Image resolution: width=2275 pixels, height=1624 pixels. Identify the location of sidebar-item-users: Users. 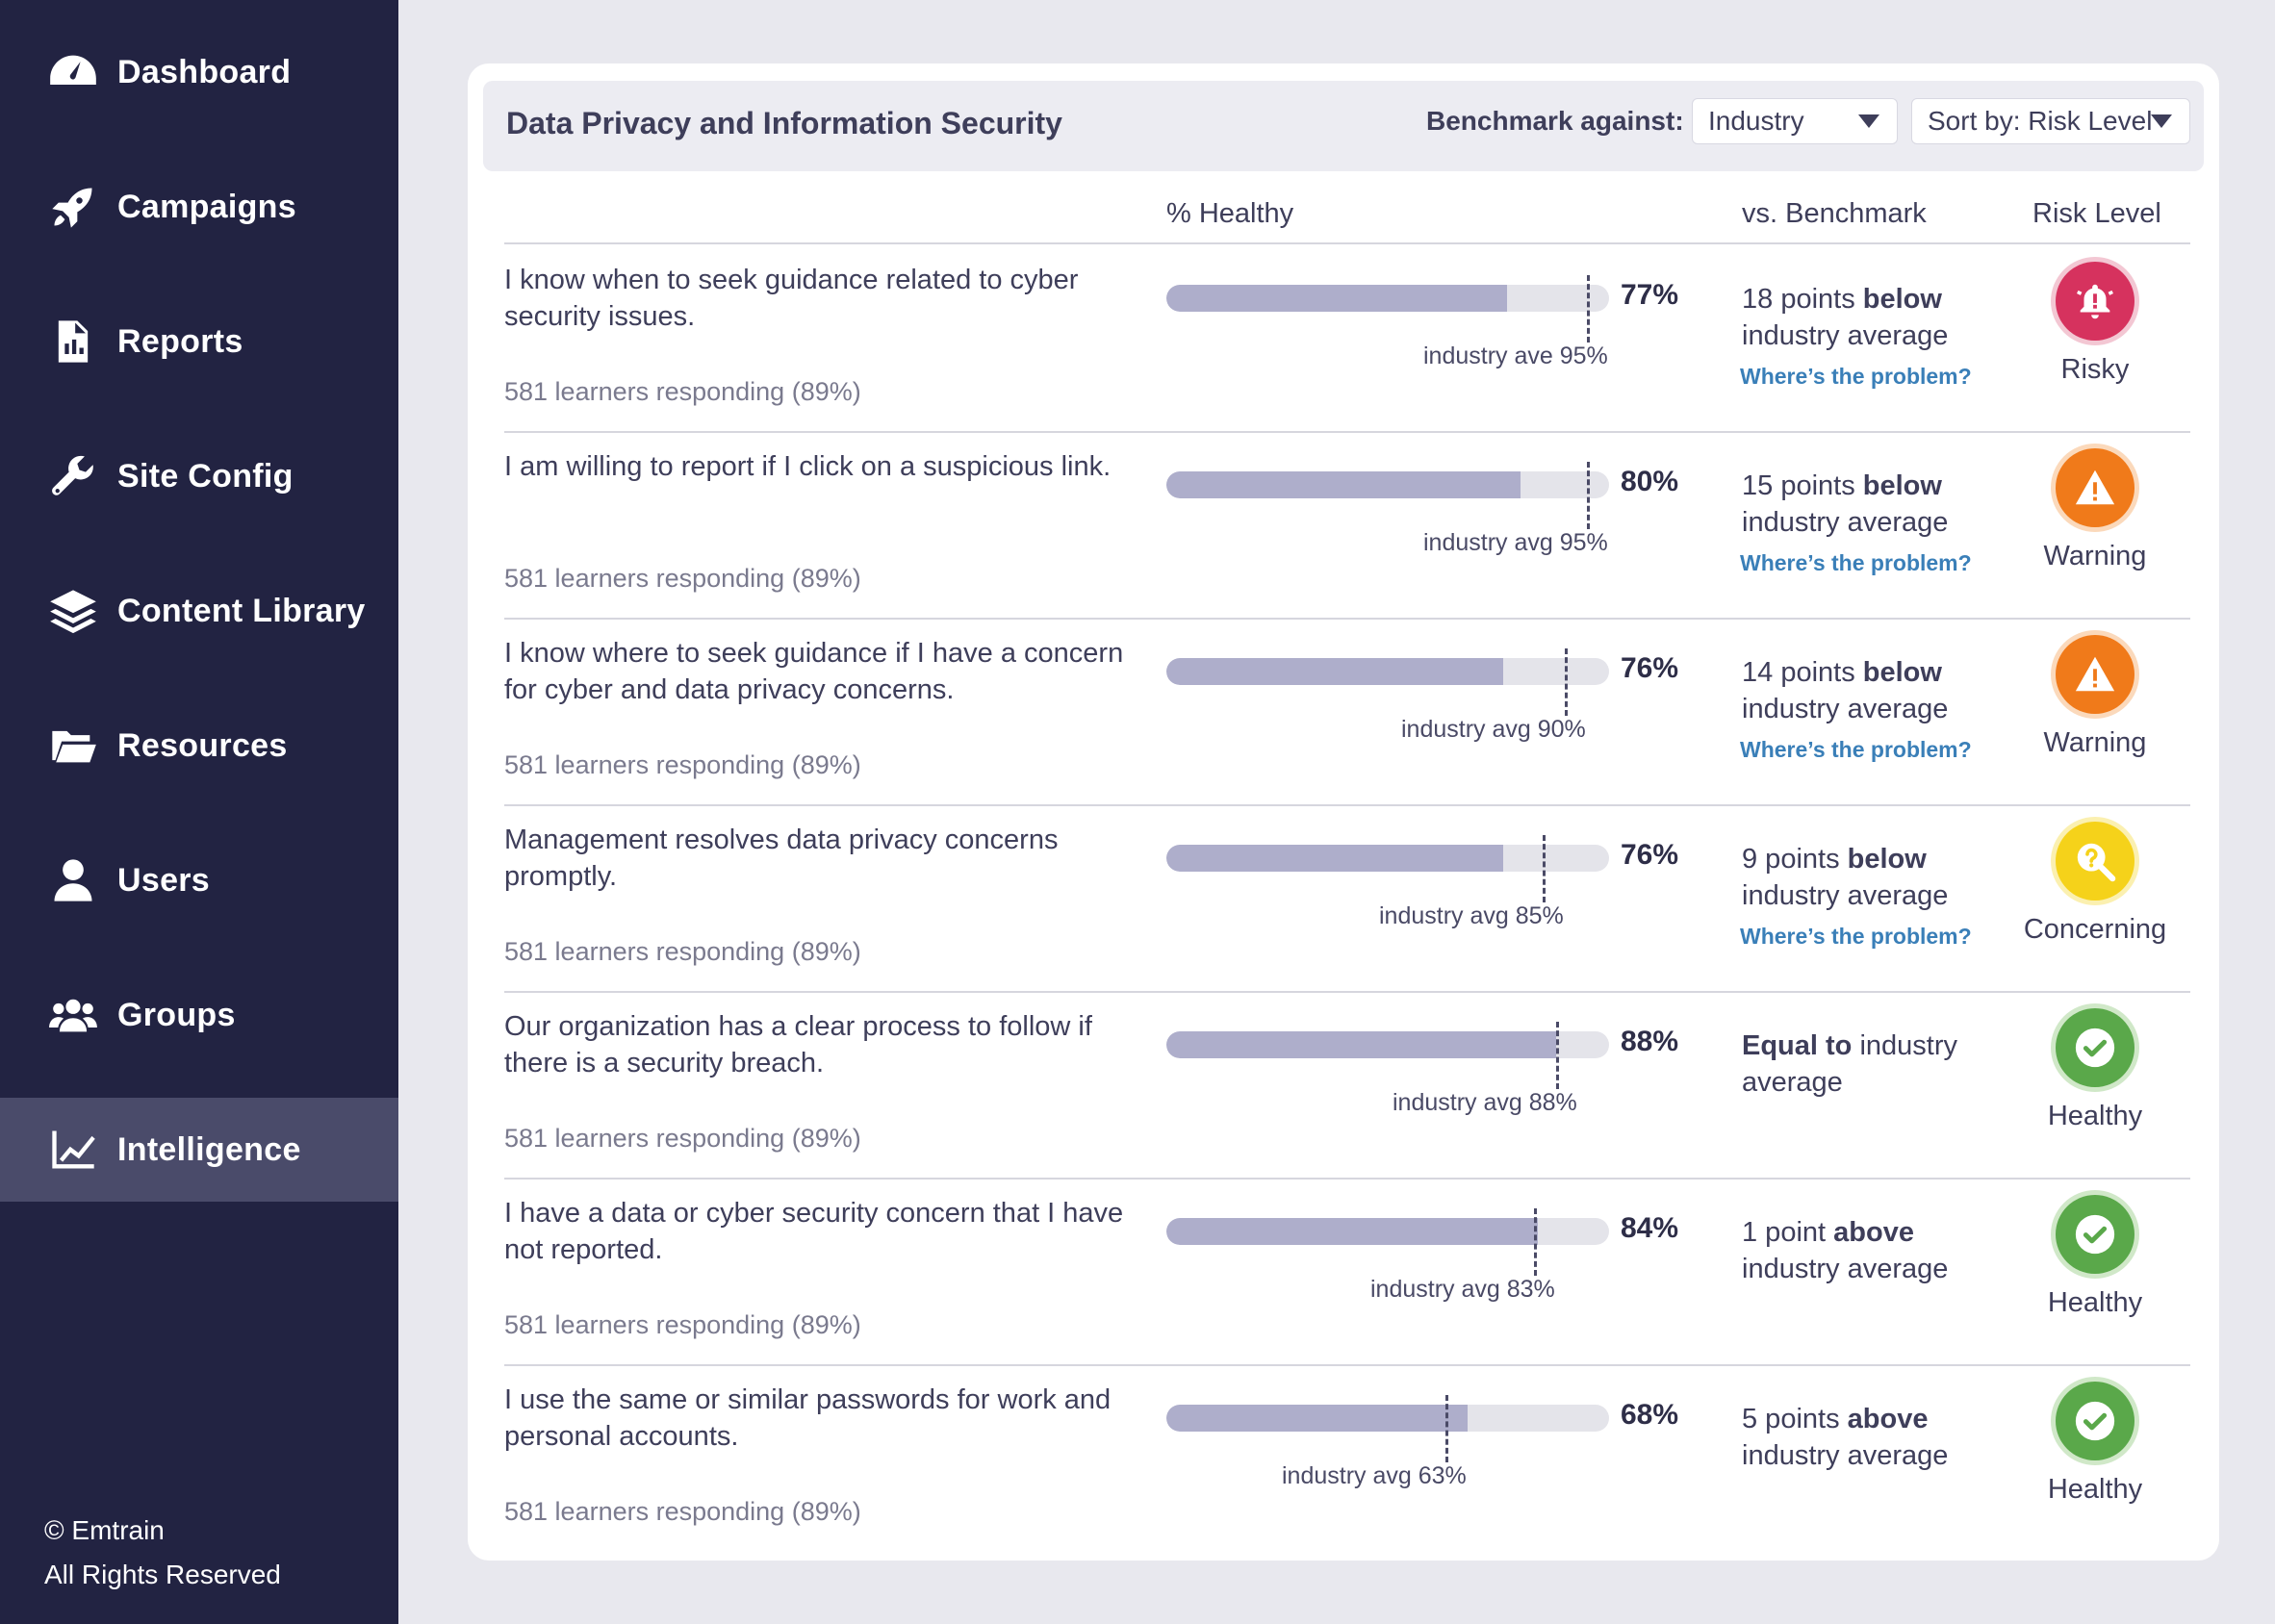
(199, 880).